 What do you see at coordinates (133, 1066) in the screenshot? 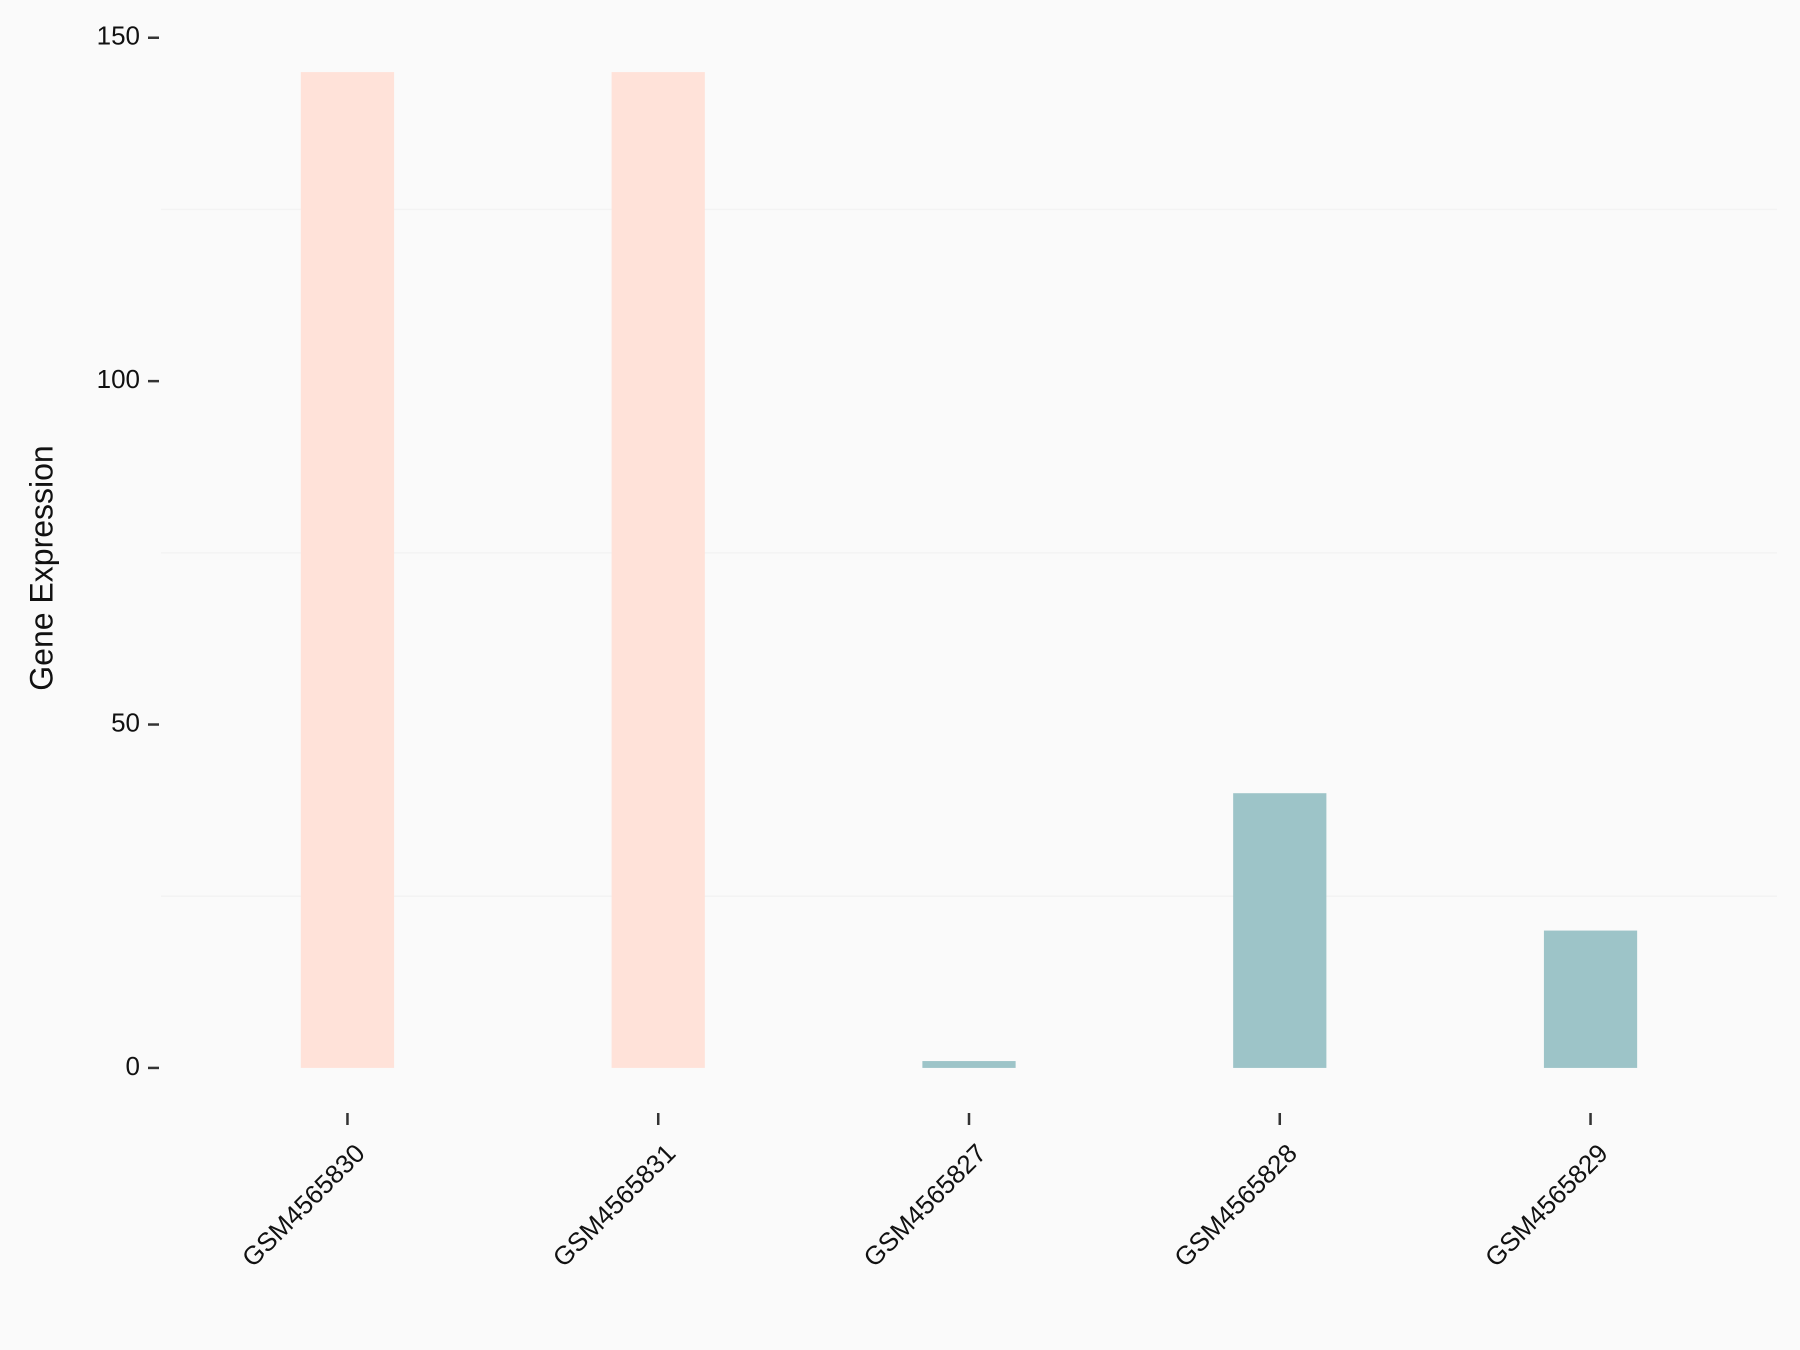
I see `y-tick-label: 0` at bounding box center [133, 1066].